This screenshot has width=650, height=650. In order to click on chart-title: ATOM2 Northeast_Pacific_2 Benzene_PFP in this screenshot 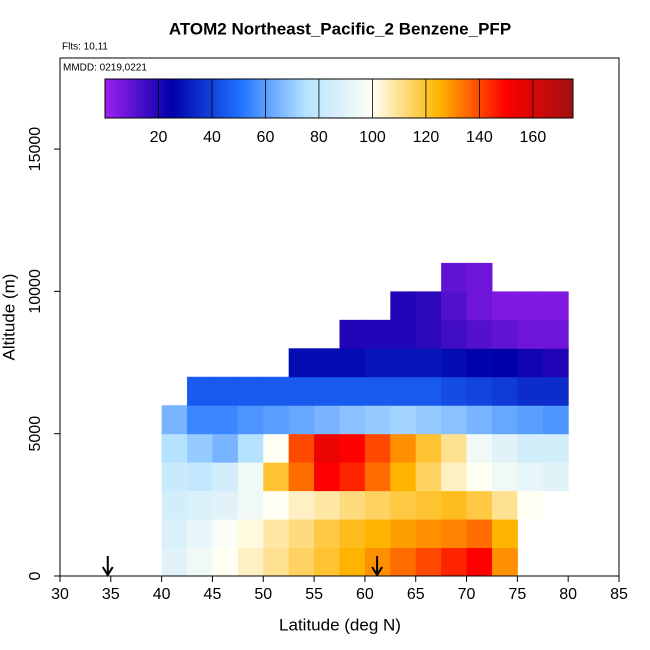, I will do `click(340, 28)`.